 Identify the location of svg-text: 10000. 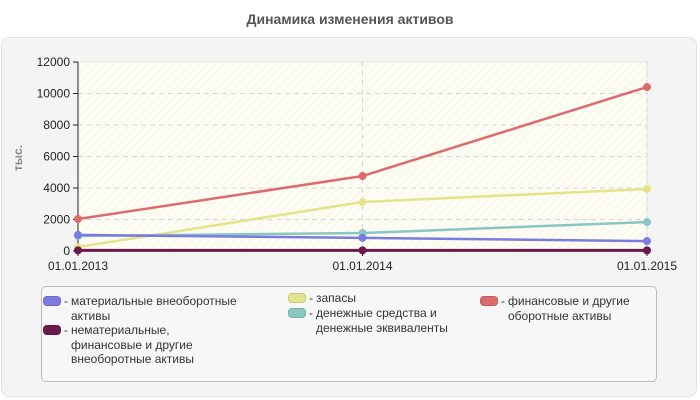
(54, 94).